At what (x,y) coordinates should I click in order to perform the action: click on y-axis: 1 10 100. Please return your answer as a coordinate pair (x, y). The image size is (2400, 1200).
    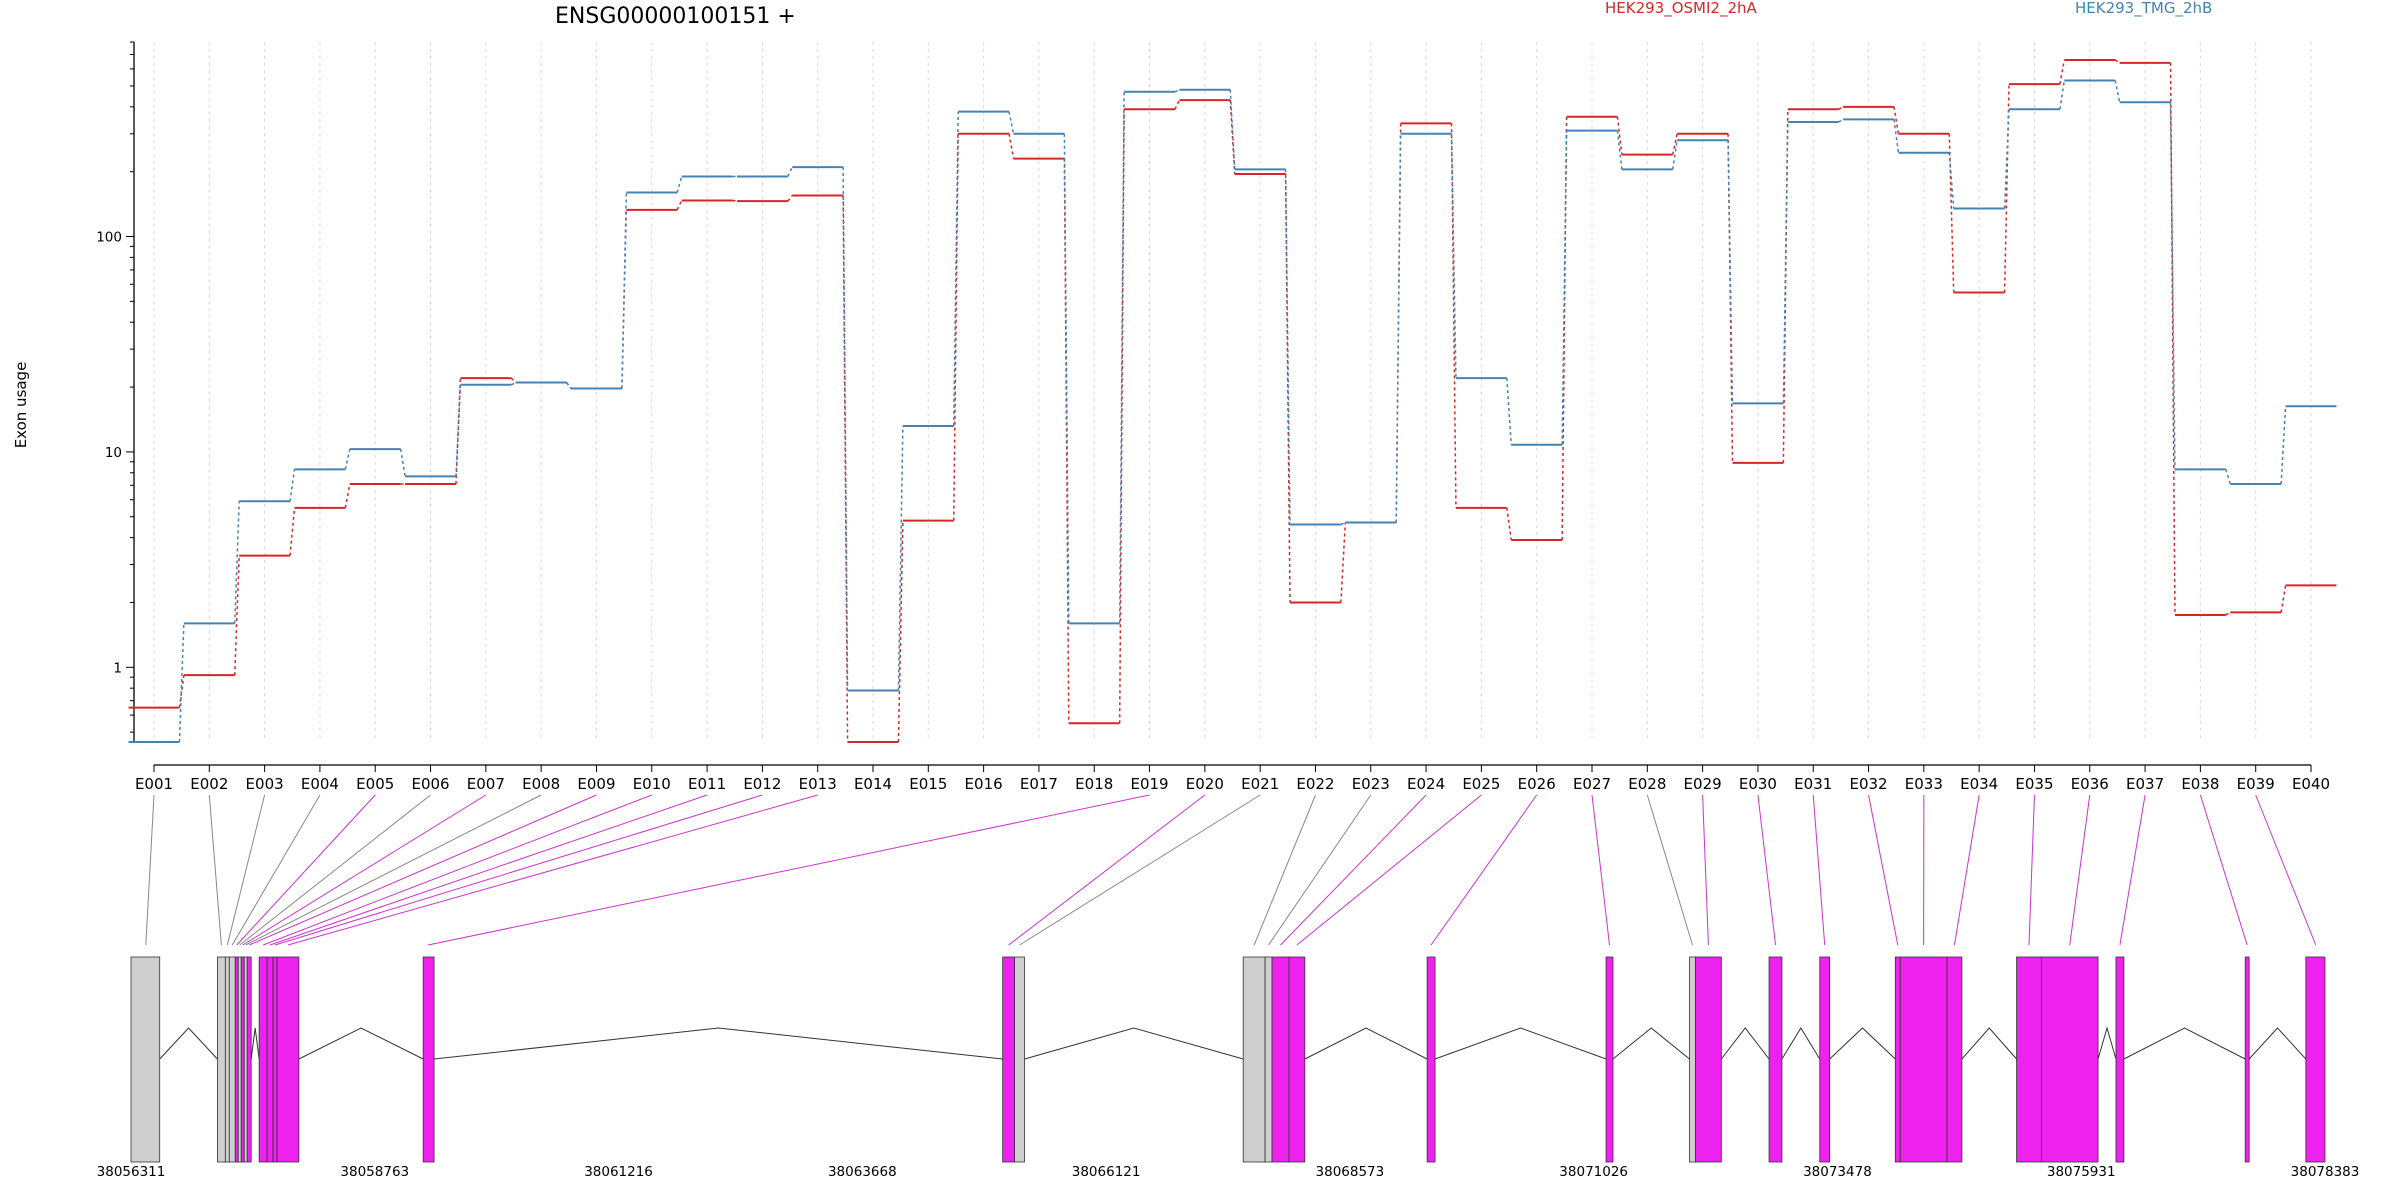
    Looking at the image, I should click on (115, 391).